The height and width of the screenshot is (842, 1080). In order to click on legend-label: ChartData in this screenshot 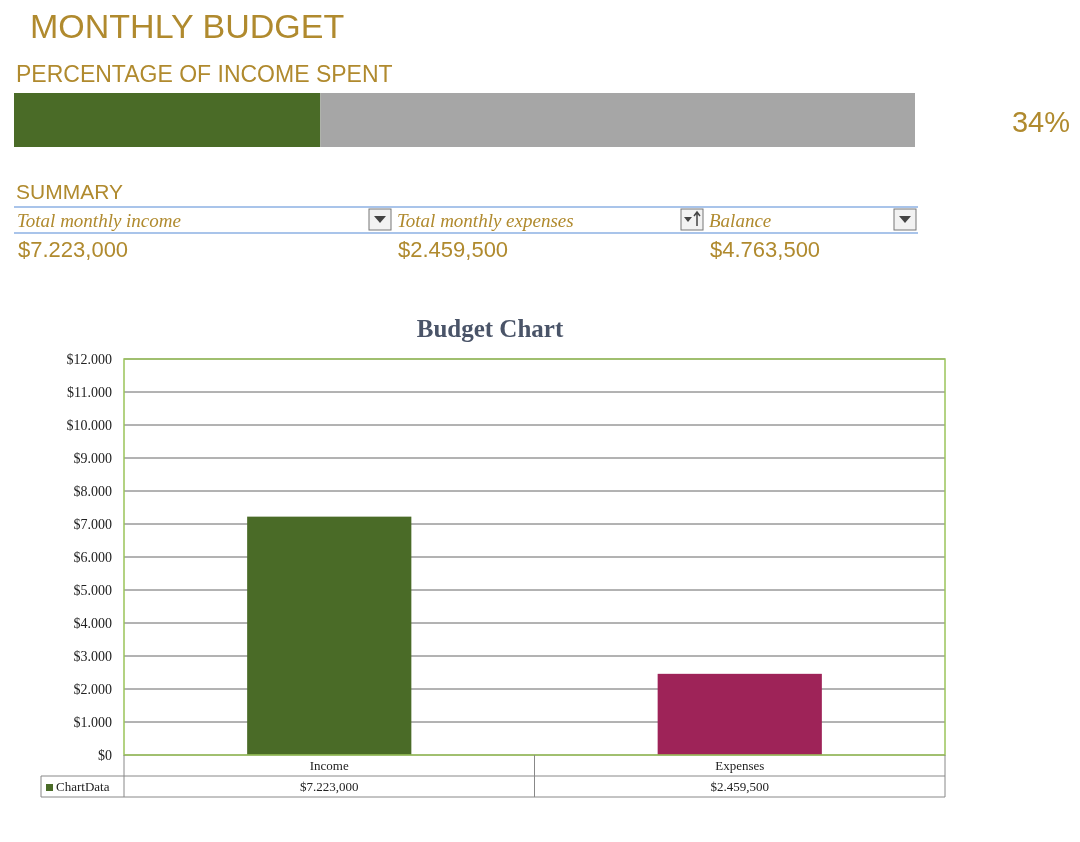, I will do `click(83, 786)`.